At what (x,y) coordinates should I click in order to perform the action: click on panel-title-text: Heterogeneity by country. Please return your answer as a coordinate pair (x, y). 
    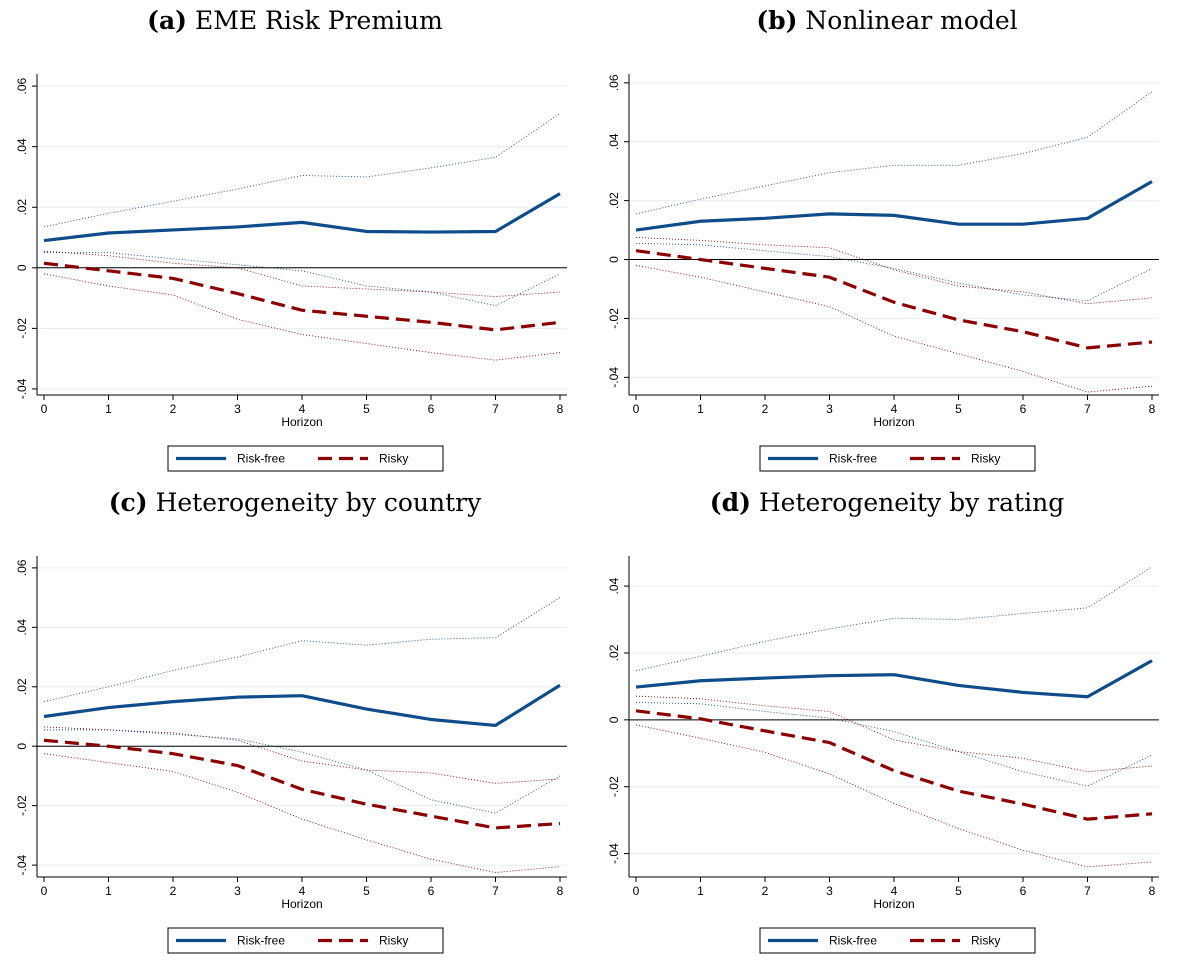
    Looking at the image, I should click on (318, 502).